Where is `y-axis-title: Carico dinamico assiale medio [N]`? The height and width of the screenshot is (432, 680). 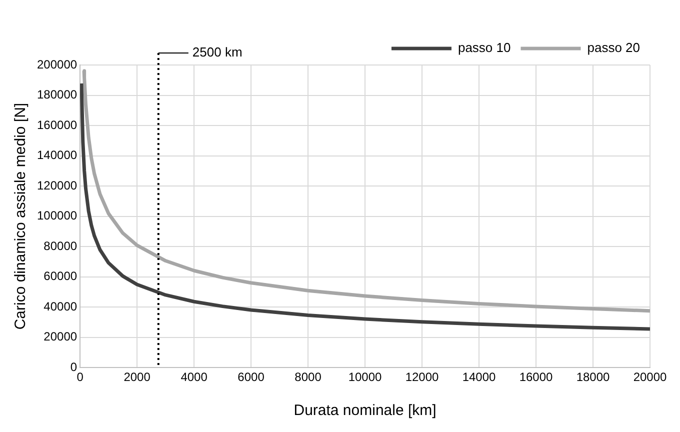
y-axis-title: Carico dinamico assiale medio [N] is located at coordinates (21, 216).